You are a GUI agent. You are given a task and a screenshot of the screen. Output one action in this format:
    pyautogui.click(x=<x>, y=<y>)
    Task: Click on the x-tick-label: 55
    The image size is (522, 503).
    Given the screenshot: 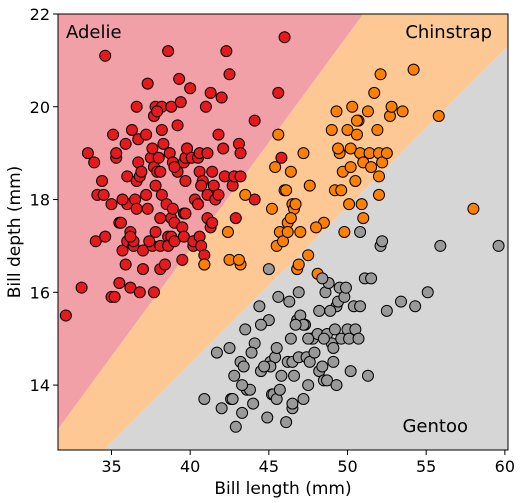 What is the action you would take?
    pyautogui.click(x=426, y=466)
    